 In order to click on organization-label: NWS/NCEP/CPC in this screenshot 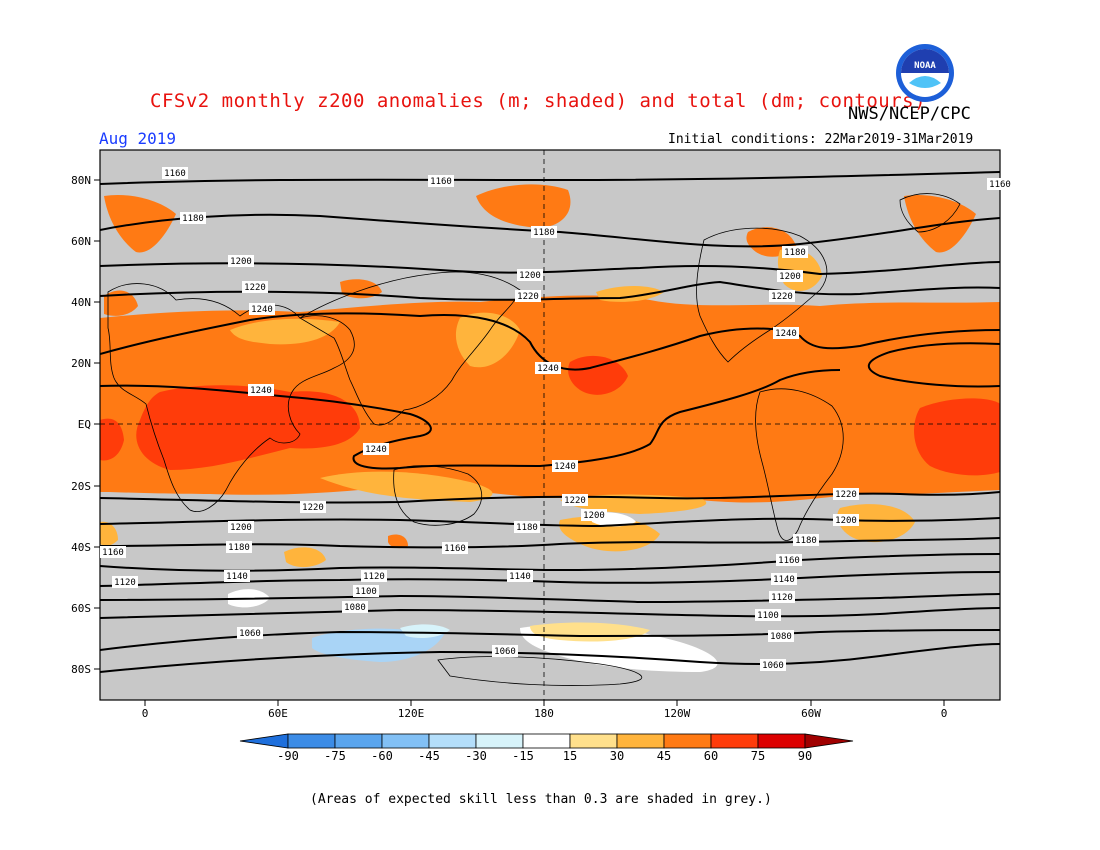, I will do `click(909, 114)`.